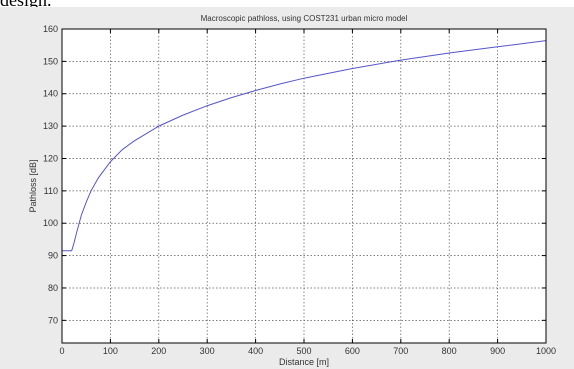  I want to click on y-tick-label: 110, so click(51, 191).